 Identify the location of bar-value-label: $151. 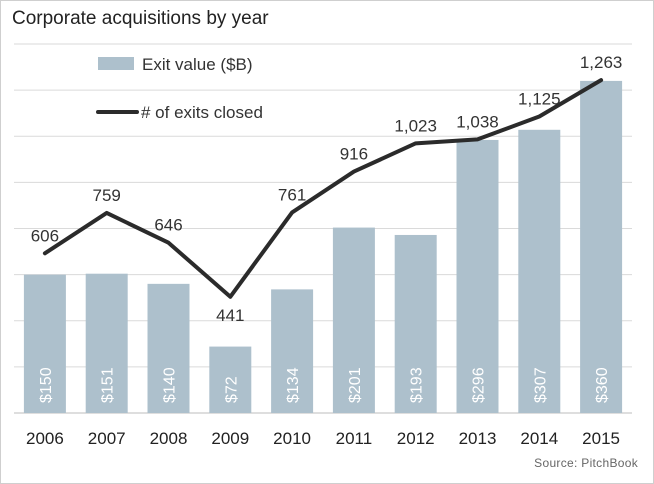
(108, 385).